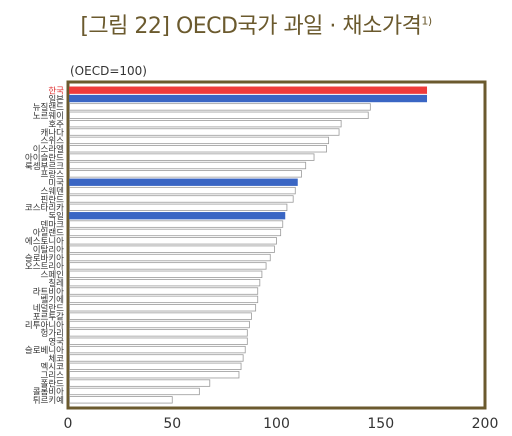 The image size is (512, 436). Describe the element at coordinates (52, 334) in the screenshot. I see `category-label-30: 헝가리` at that location.